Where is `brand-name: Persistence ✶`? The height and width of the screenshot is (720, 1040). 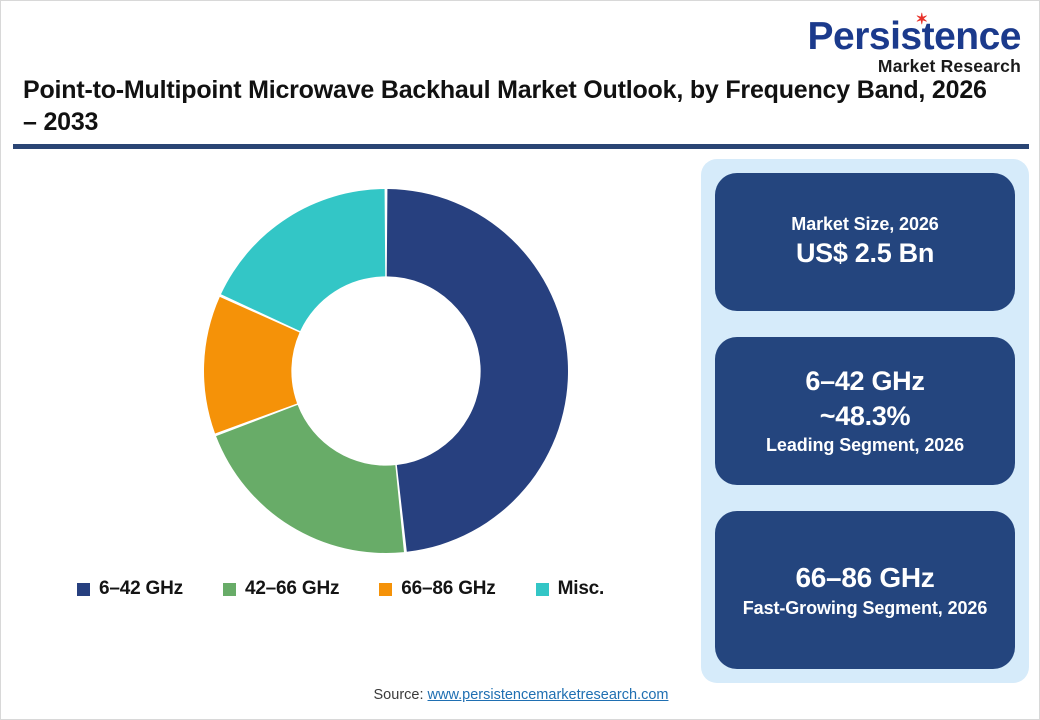
brand-name: Persistence ✶ is located at coordinates (914, 34).